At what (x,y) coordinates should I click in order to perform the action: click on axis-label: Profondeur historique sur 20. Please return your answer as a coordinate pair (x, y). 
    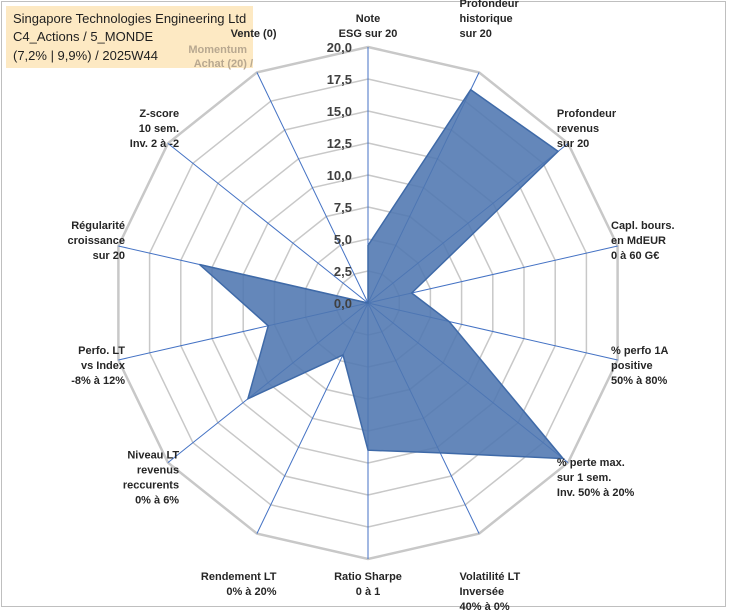
    Looking at the image, I should click on (490, 20).